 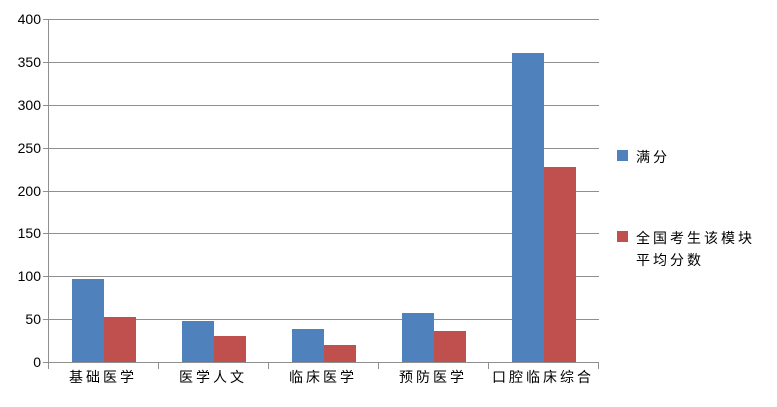 I want to click on x-axis-label-cat4: 口腔临床综合, so click(x=543, y=377).